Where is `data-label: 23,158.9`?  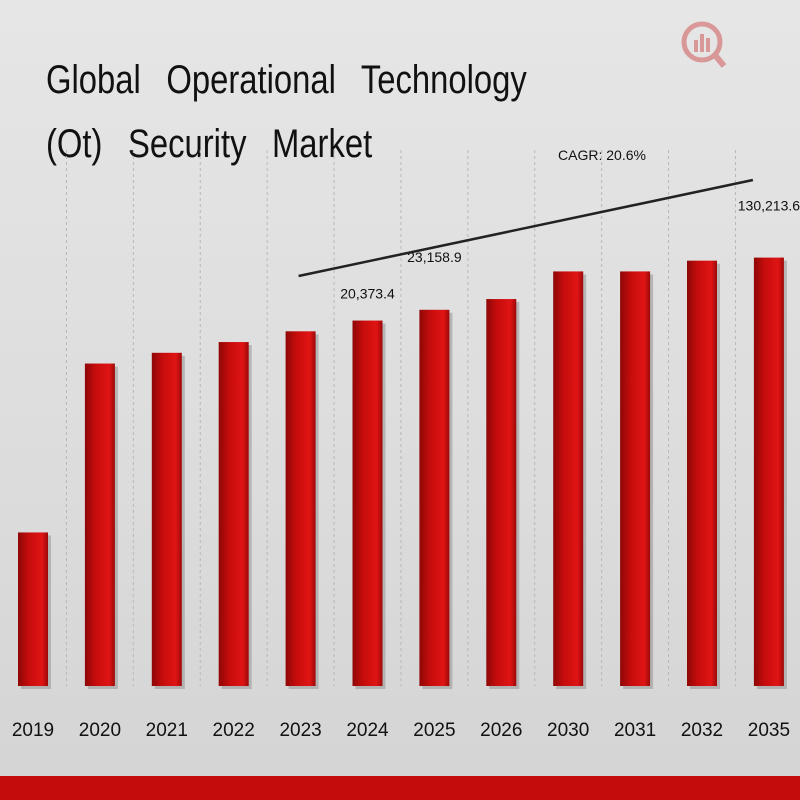
data-label: 23,158.9 is located at coordinates (434, 257).